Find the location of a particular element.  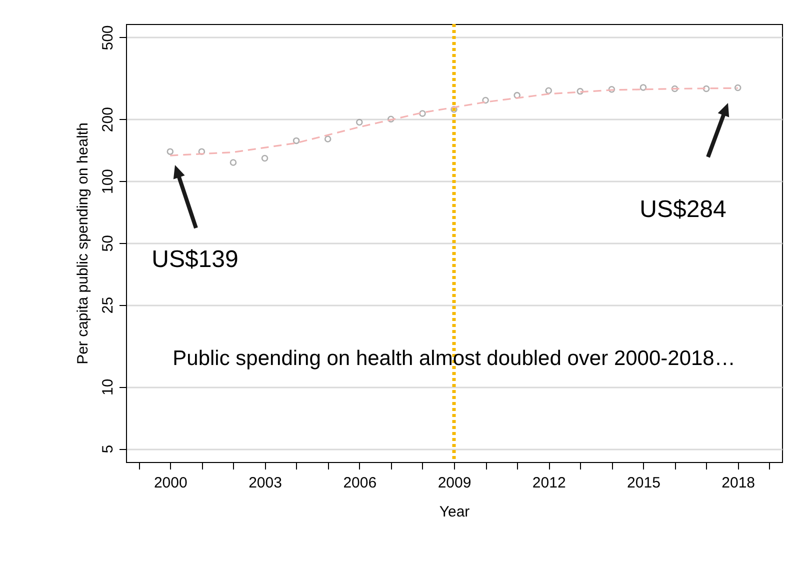

x-tick-label: 2003 is located at coordinates (265, 483).